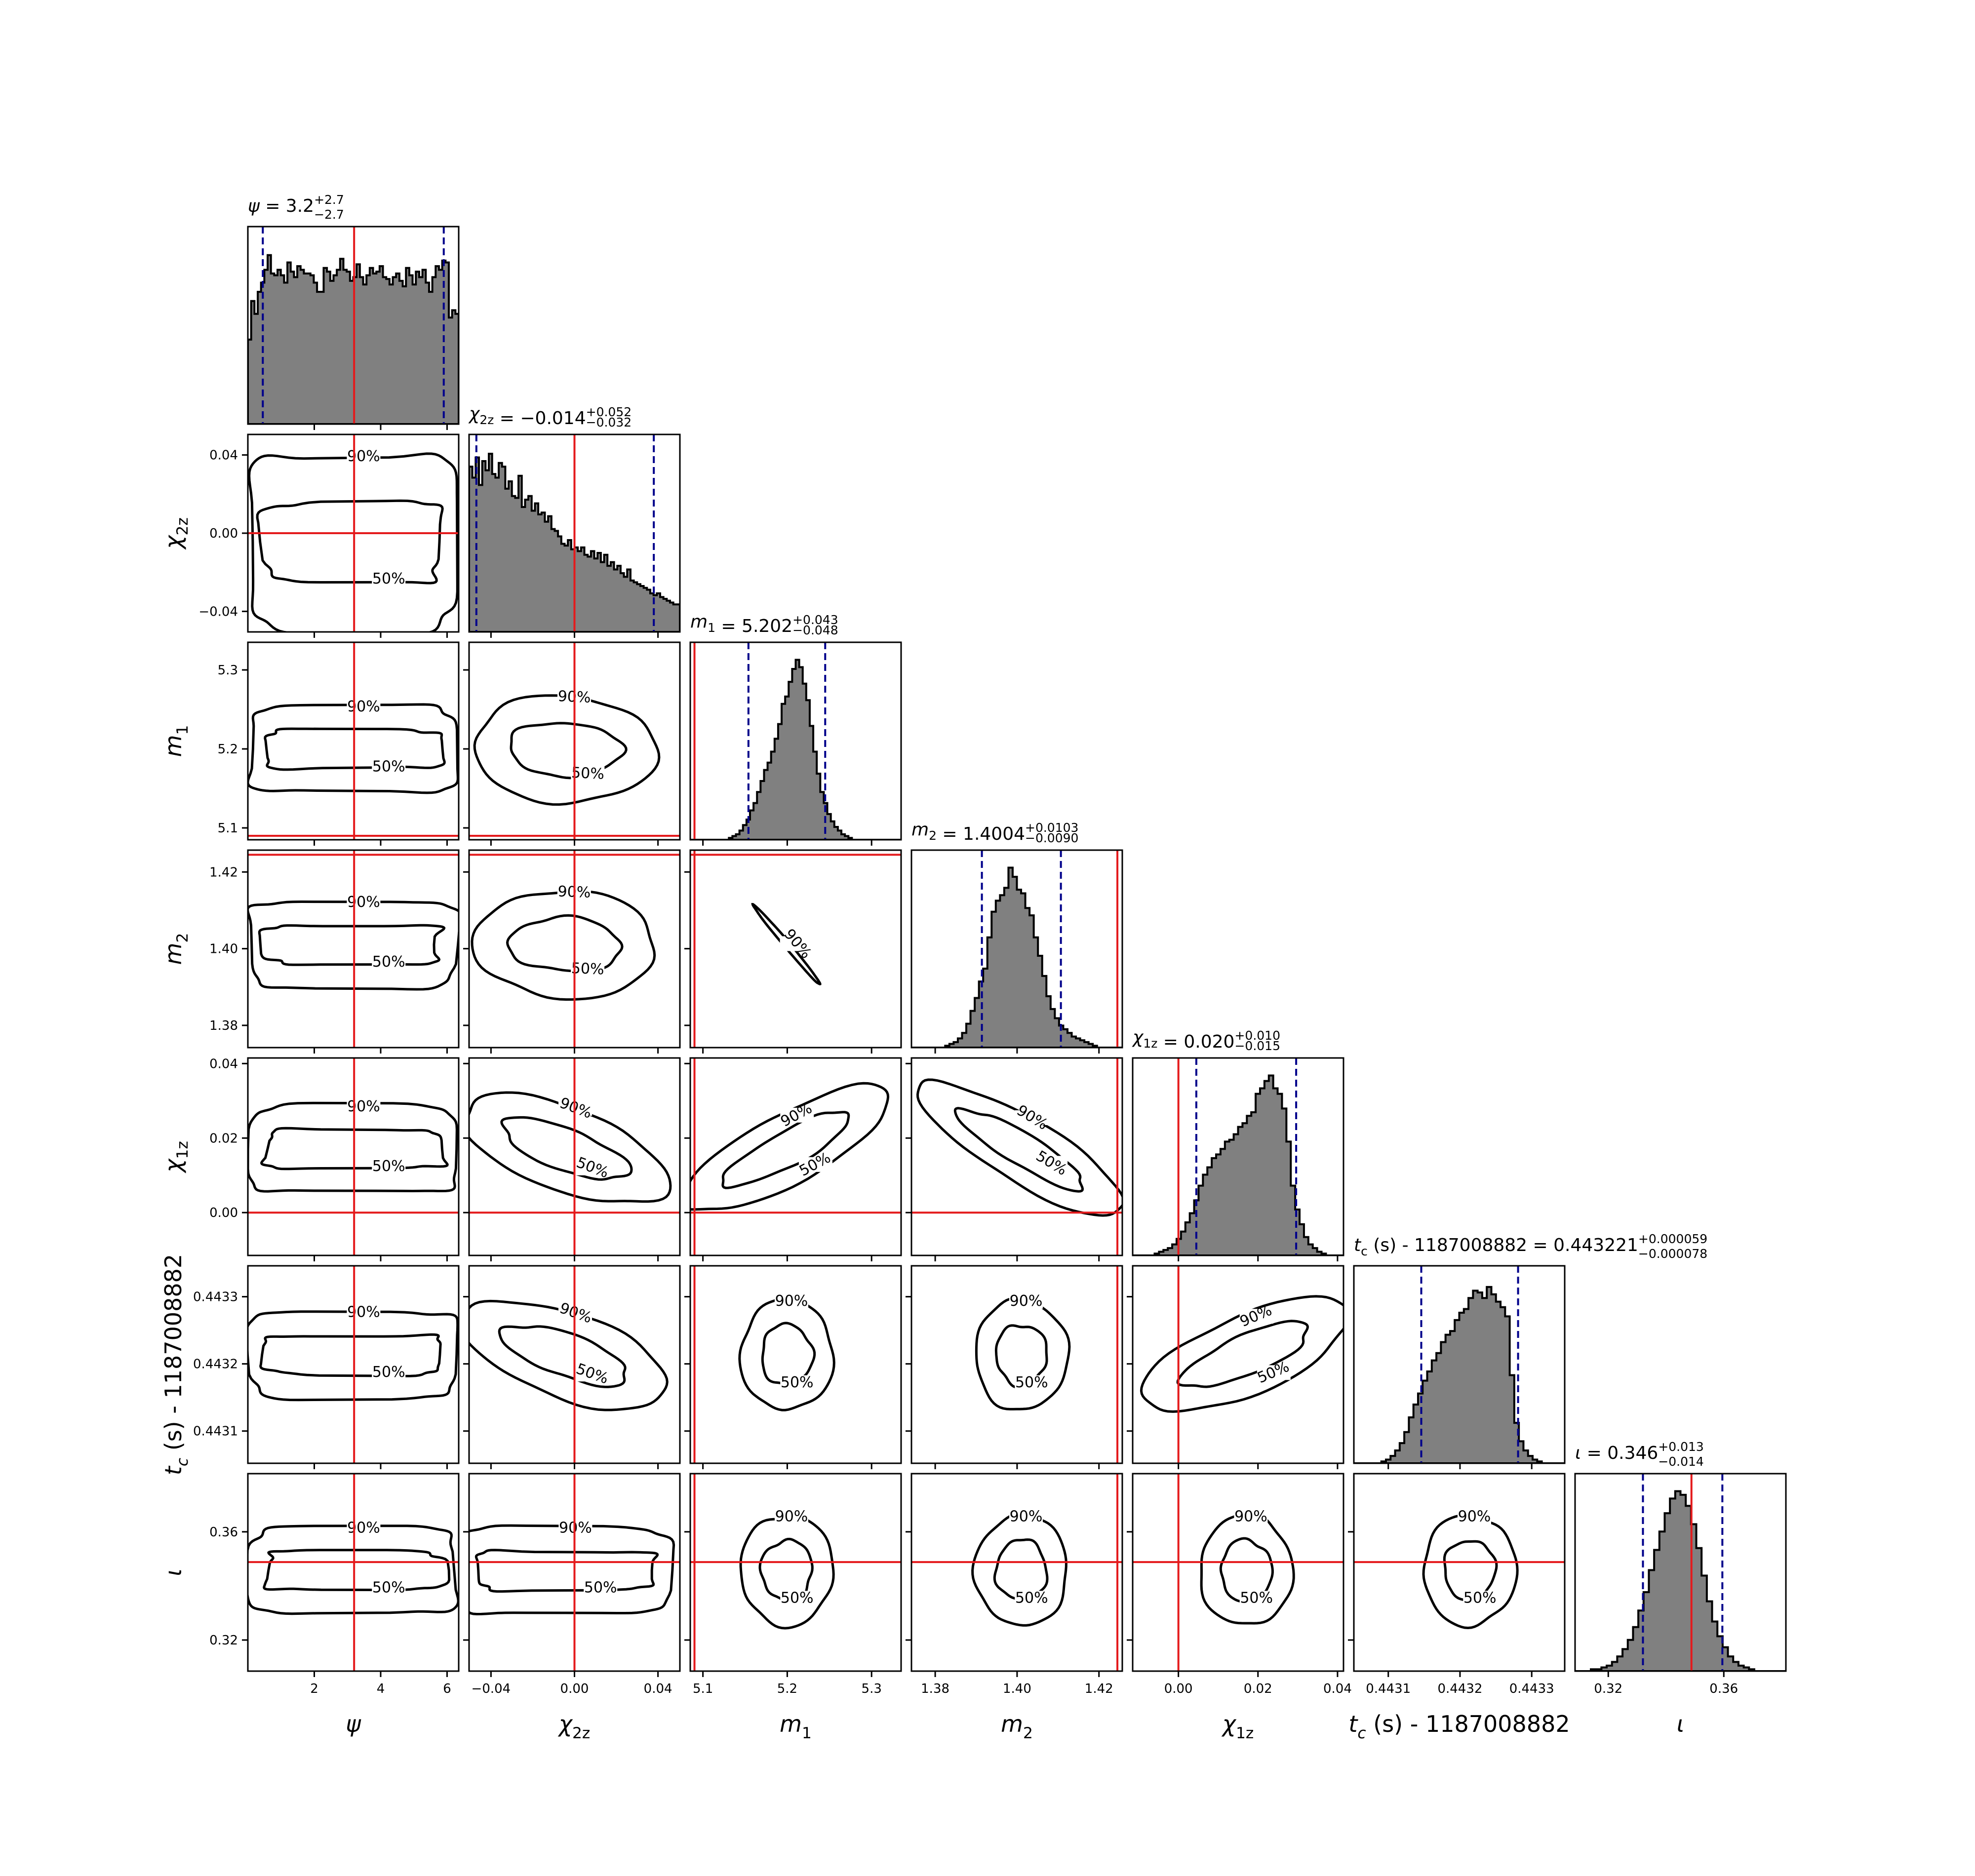 The width and height of the screenshot is (1975, 1876). I want to click on y-tick-label: 1.38, so click(224, 1025).